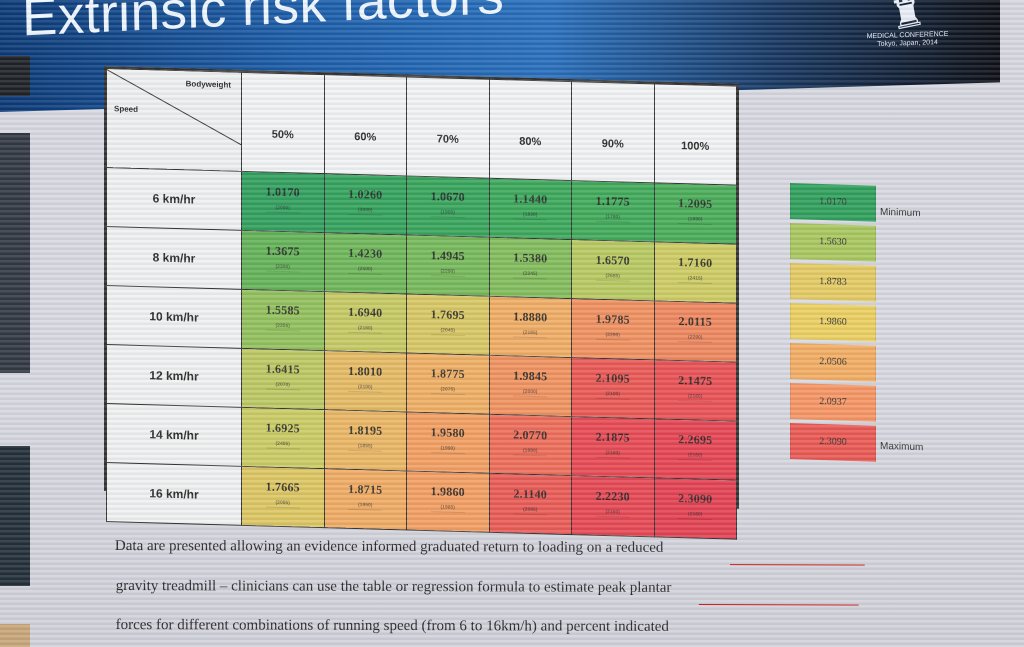 The width and height of the screenshot is (1024, 647). I want to click on table-cell: 1.6925 (2405), so click(282, 438).